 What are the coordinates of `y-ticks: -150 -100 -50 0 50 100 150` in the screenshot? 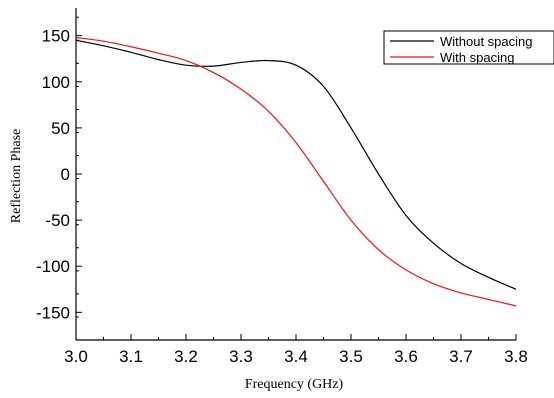 It's located at (59, 178).